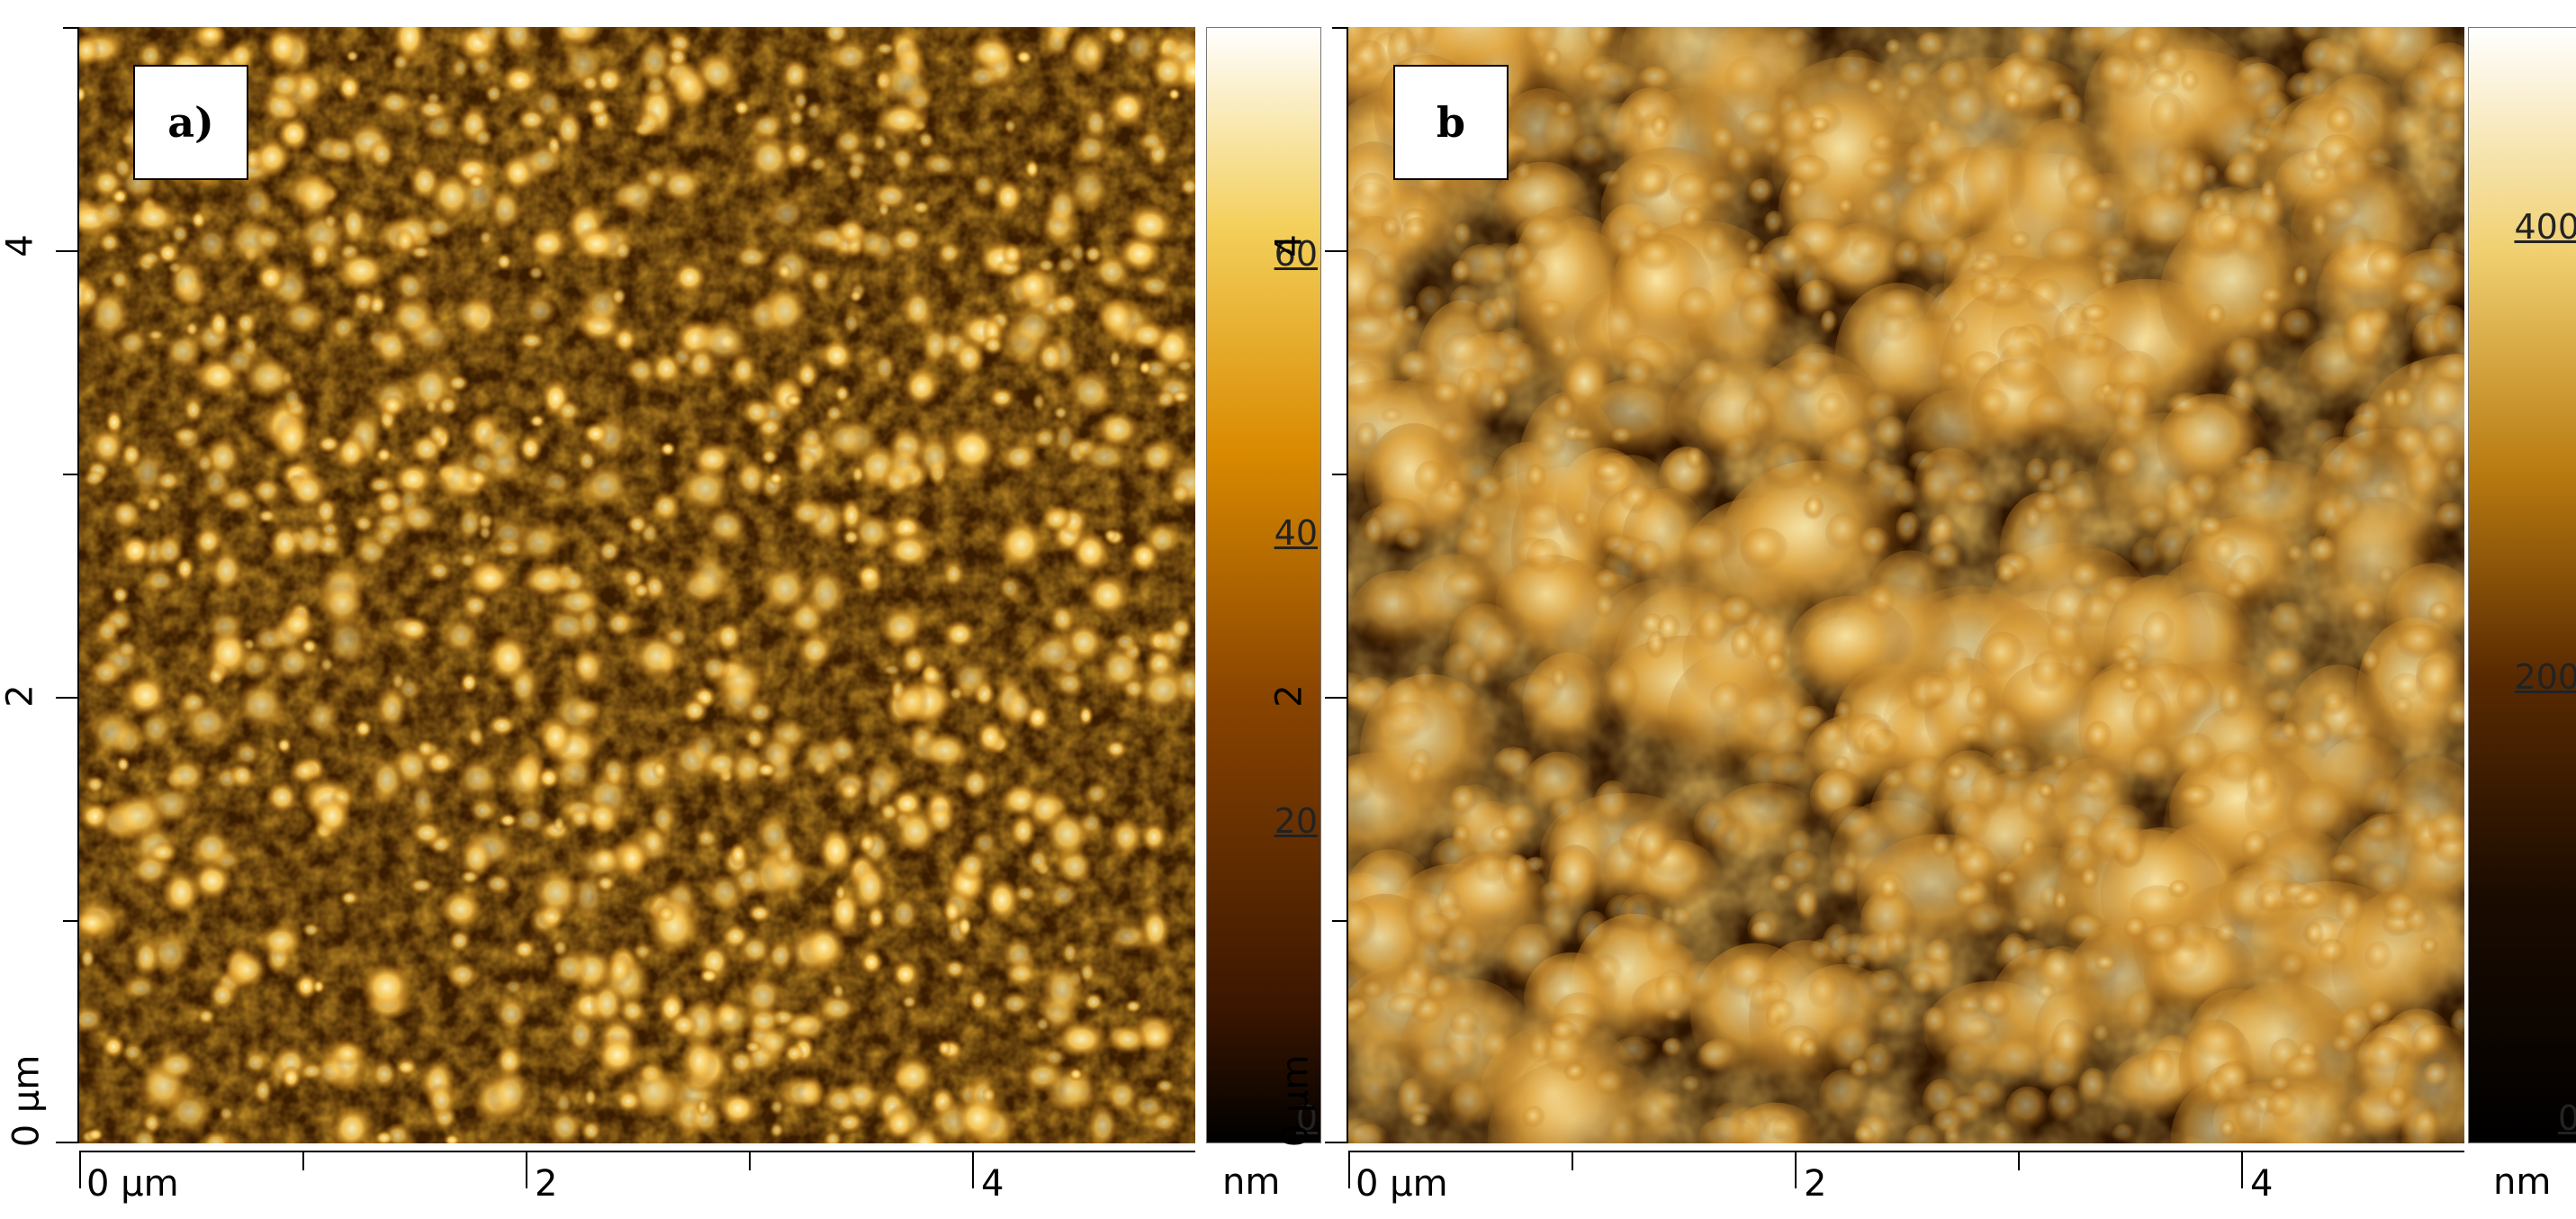  Describe the element at coordinates (20, 246) in the screenshot. I see `y-tick-label: 4` at that location.